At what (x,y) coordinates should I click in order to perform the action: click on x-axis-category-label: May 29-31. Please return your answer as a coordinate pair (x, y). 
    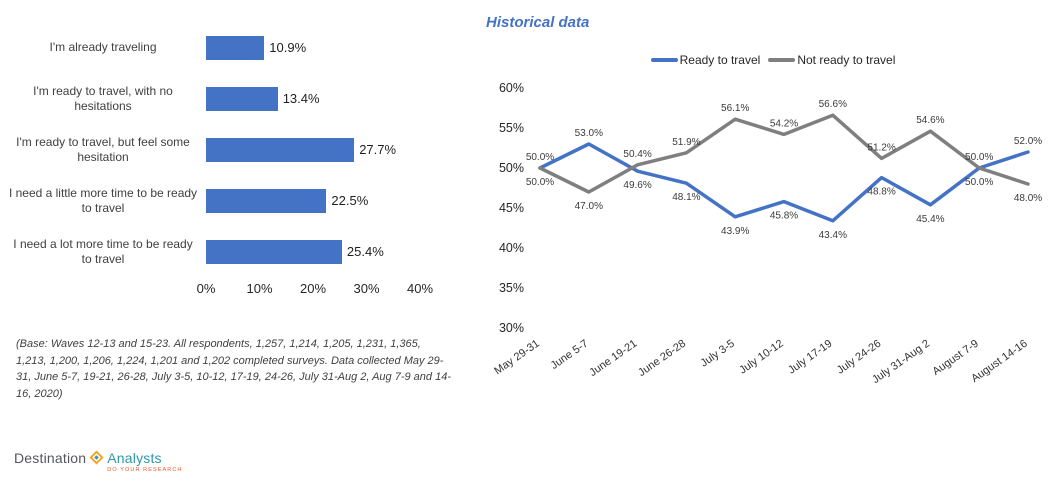
    Looking at the image, I should click on (516, 358).